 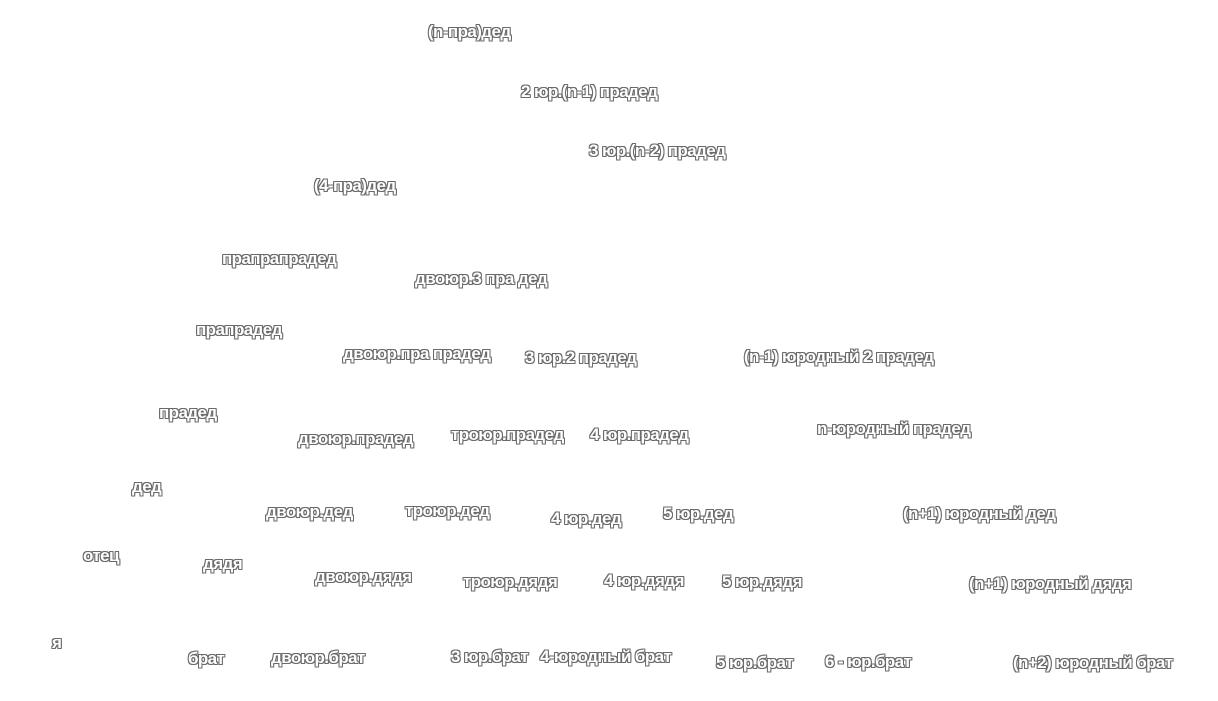 What do you see at coordinates (586, 518) in the screenshot?
I see `label-cousin4-ded: 4 юр.дед` at bounding box center [586, 518].